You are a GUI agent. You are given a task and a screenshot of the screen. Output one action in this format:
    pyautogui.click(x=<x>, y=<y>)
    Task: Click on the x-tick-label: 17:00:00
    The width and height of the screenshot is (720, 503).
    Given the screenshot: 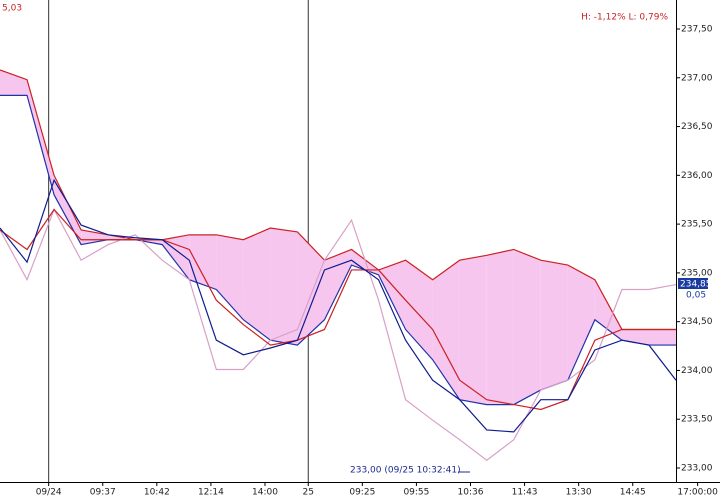 What is the action you would take?
    pyautogui.click(x=697, y=493)
    